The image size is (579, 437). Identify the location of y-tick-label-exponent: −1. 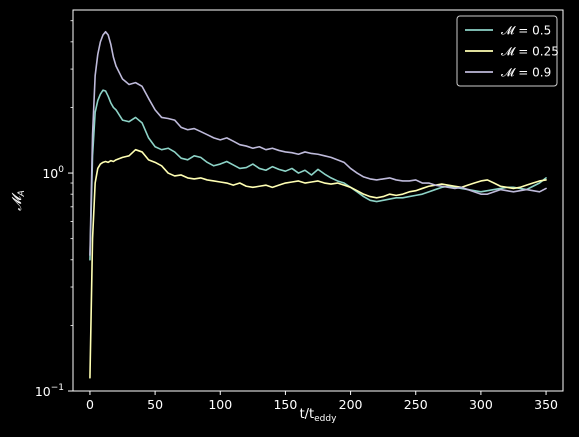
(57, 388).